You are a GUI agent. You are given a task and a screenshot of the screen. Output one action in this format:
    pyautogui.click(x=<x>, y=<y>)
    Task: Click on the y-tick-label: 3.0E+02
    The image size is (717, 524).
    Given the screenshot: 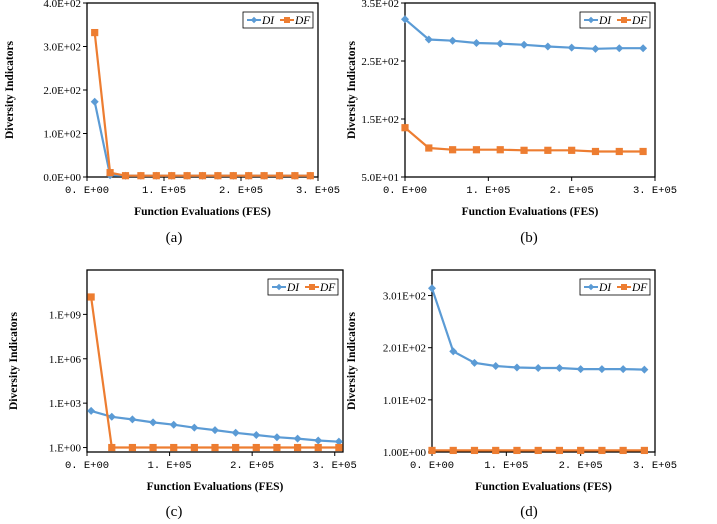 What is the action you would take?
    pyautogui.click(x=62, y=48)
    